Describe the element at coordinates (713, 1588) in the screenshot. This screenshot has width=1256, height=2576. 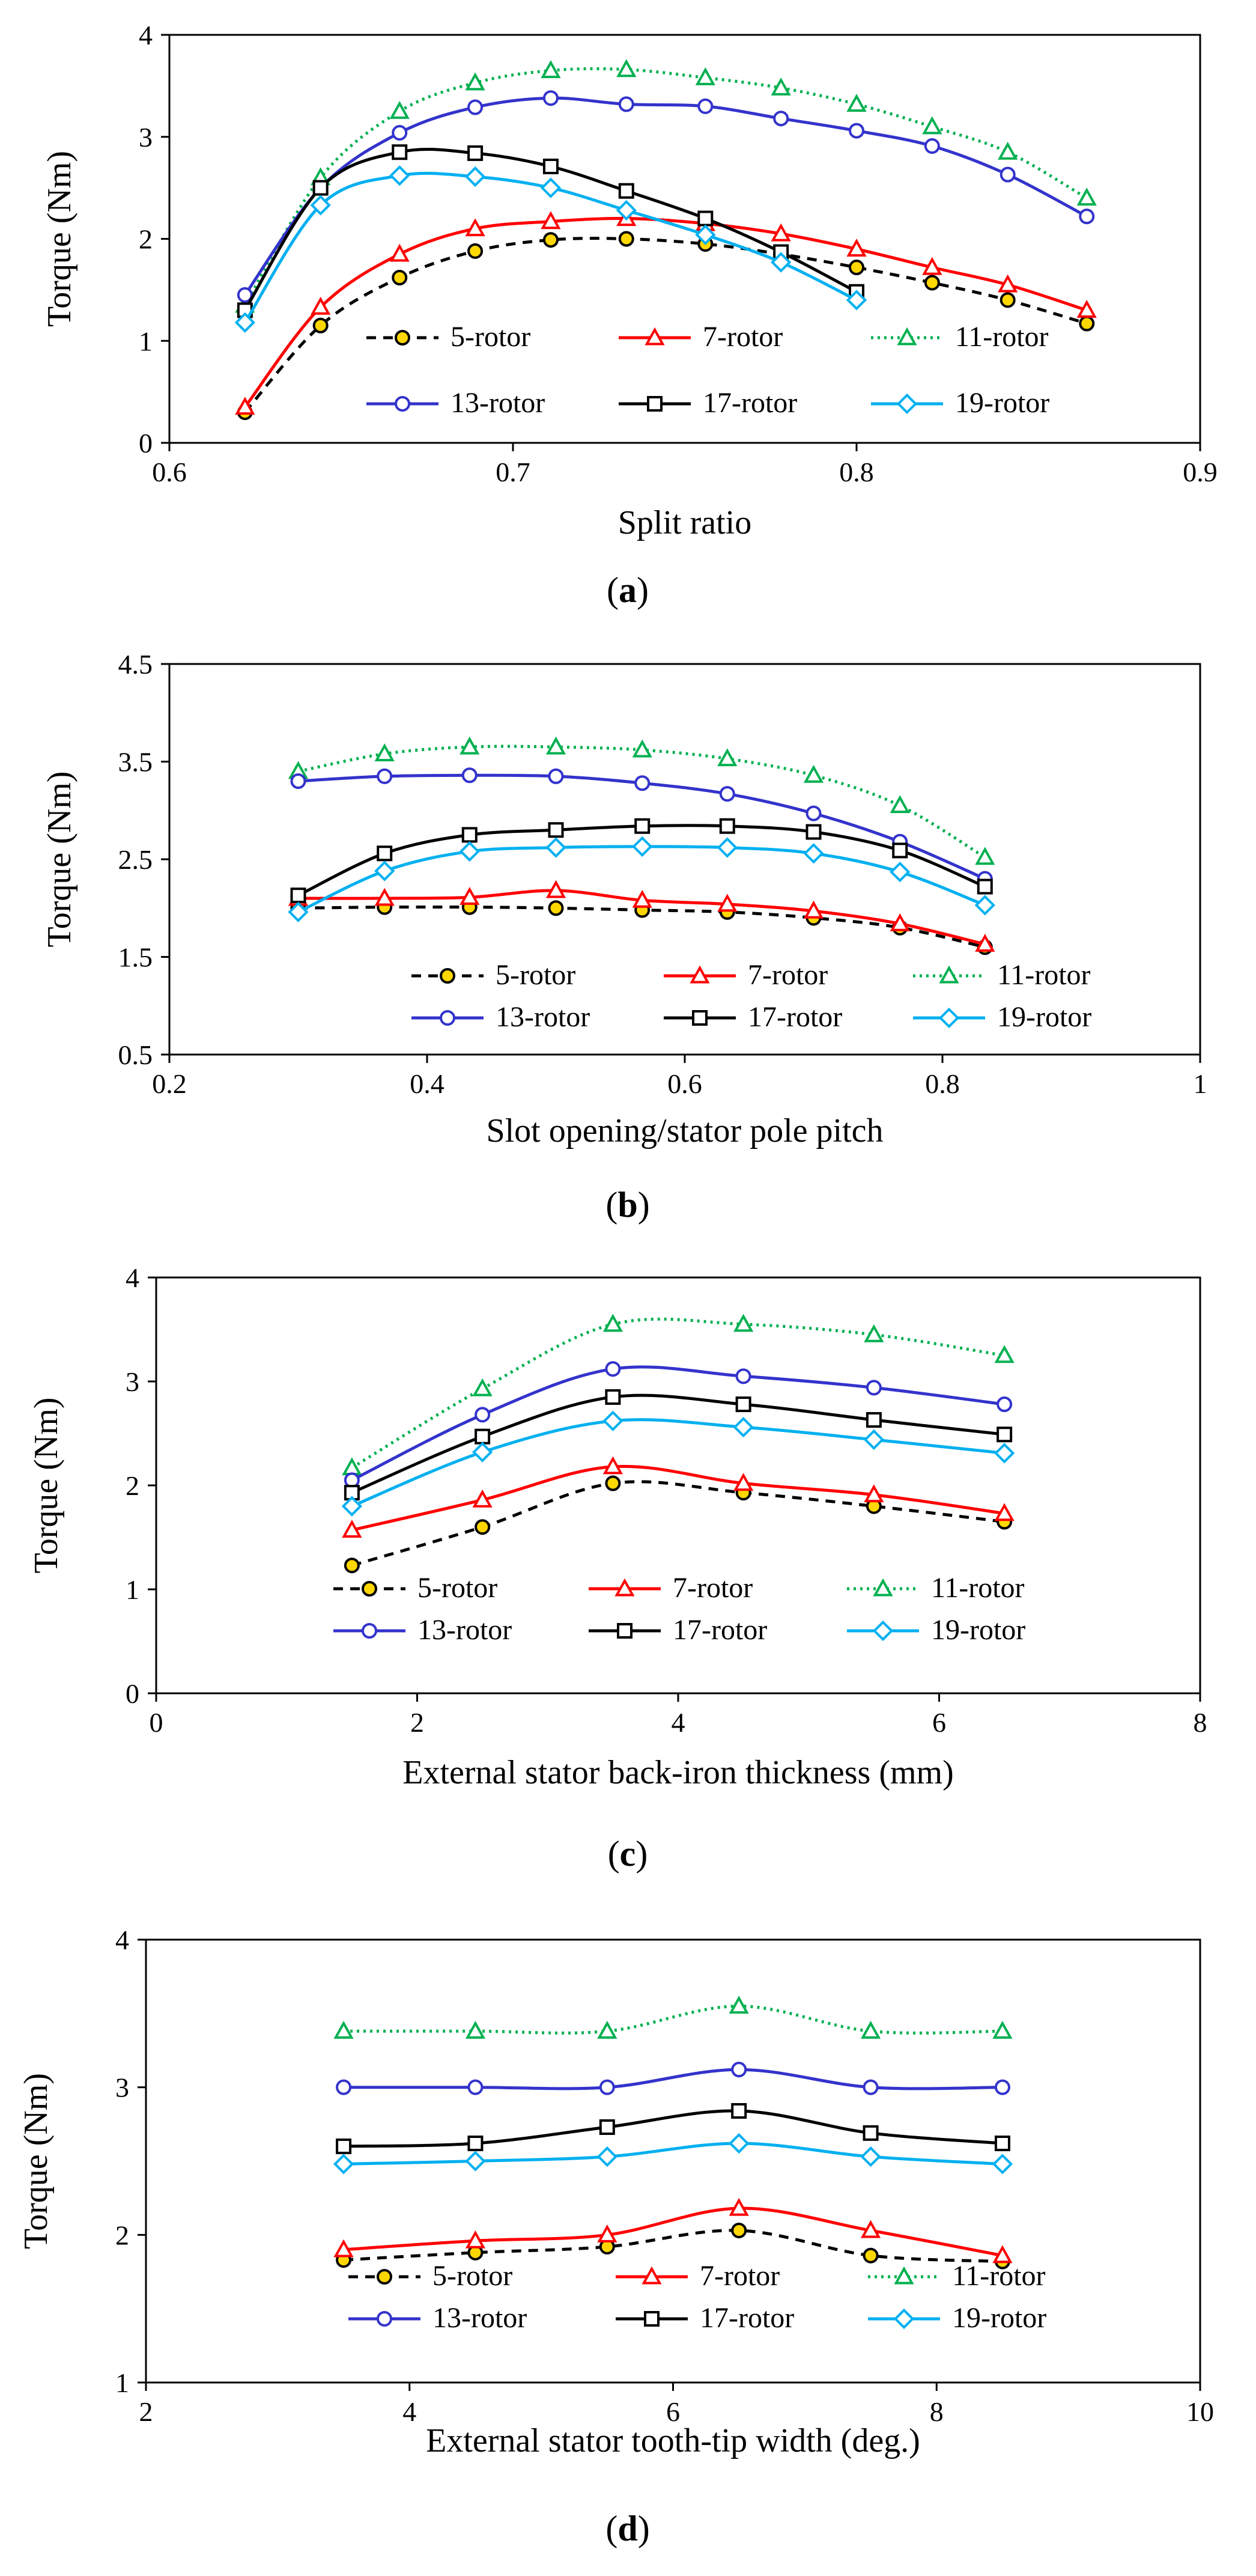
I see `legend-label: 7-rotor` at that location.